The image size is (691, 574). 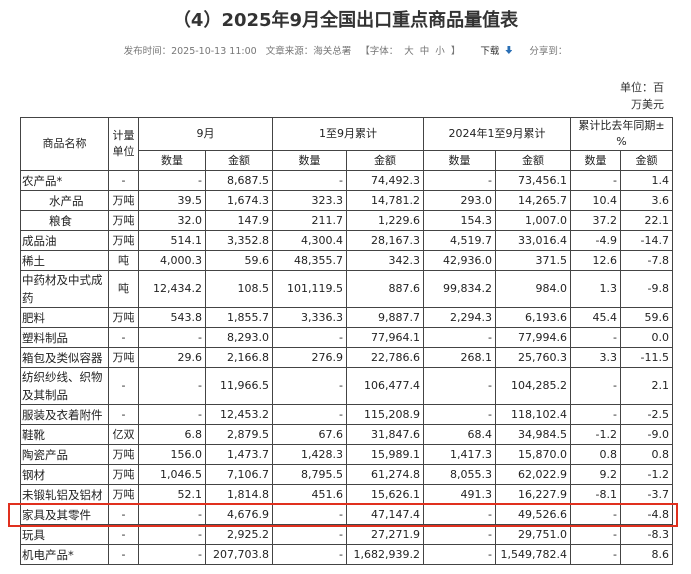 What do you see at coordinates (497, 134) in the screenshot?
I see `column-header: 2024年1至9月累计` at bounding box center [497, 134].